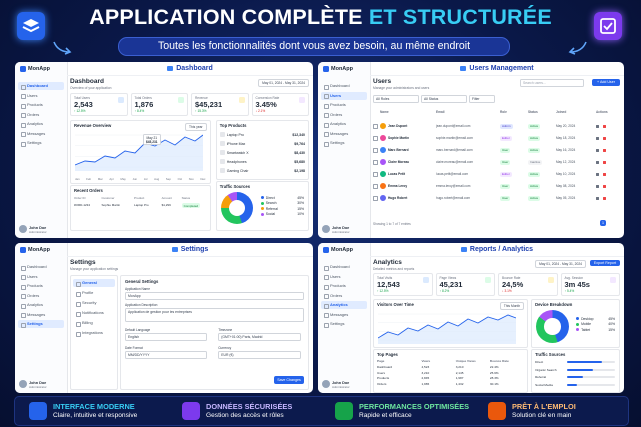  What do you see at coordinates (299, 170) in the screenshot?
I see `product-value: $2,198` at bounding box center [299, 170].